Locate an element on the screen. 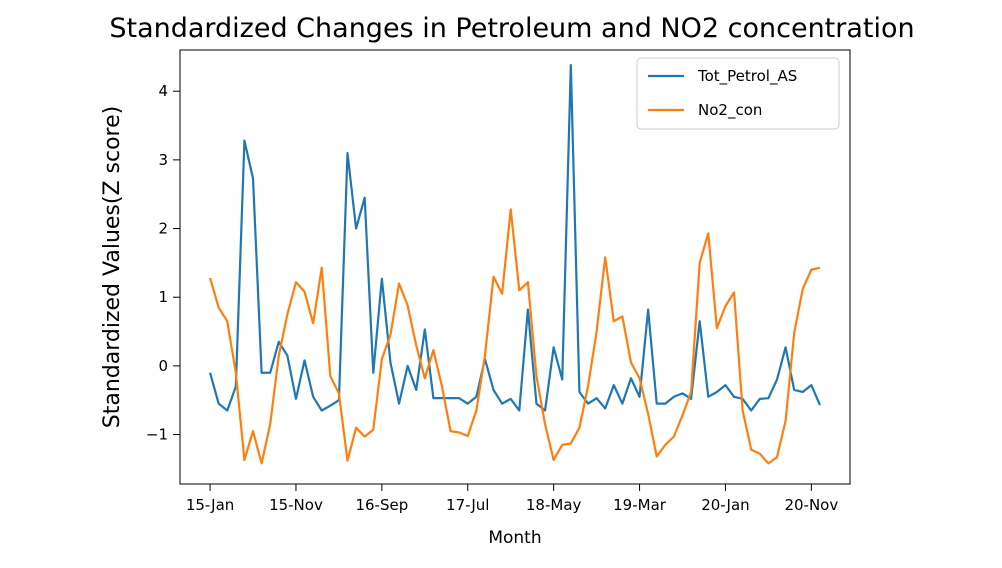 Image resolution: width=1002 pixels, height=568 pixels. legend: Tot_Petrol_AS No2_con is located at coordinates (738, 93).